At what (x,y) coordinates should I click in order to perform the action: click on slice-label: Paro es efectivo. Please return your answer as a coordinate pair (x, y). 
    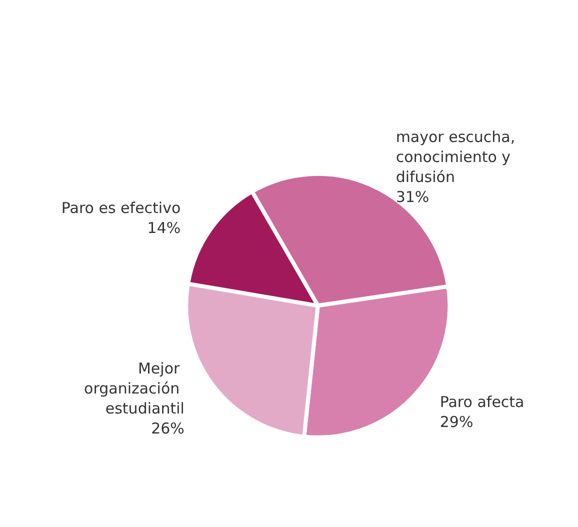
    Looking at the image, I should click on (121, 207).